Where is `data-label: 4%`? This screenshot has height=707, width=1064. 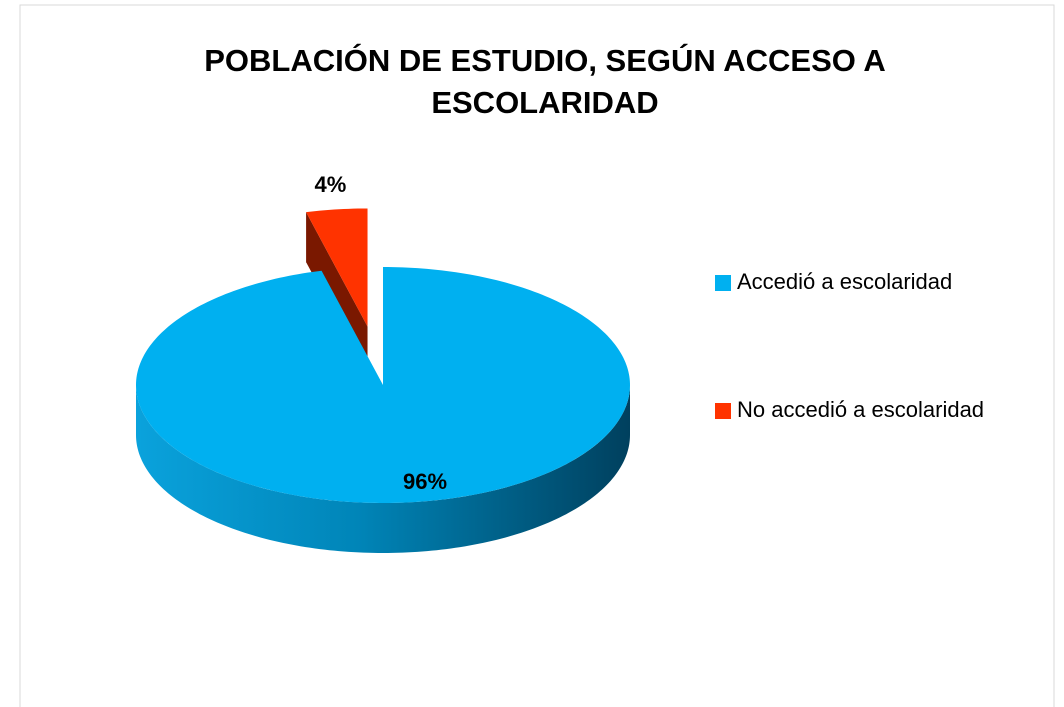 data-label: 4% is located at coordinates (330, 184).